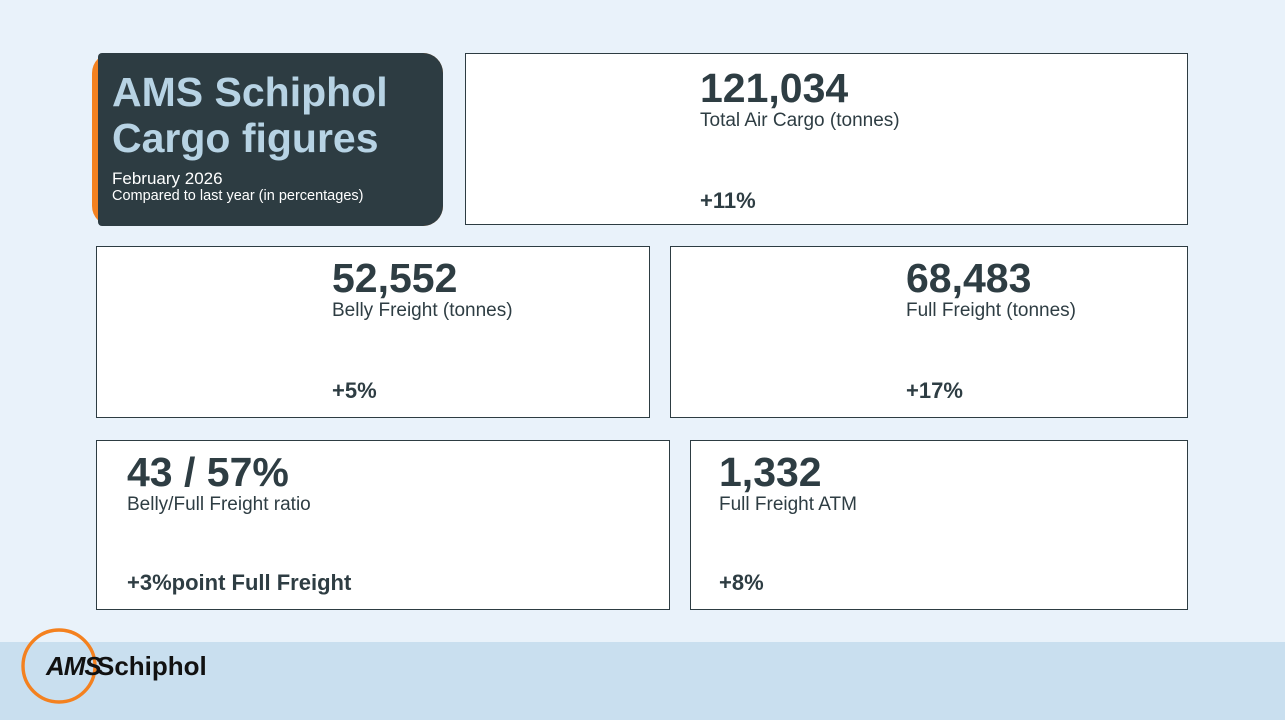 The image size is (1285, 720). Describe the element at coordinates (73, 666) in the screenshot. I see `svg-text: AMS` at that location.